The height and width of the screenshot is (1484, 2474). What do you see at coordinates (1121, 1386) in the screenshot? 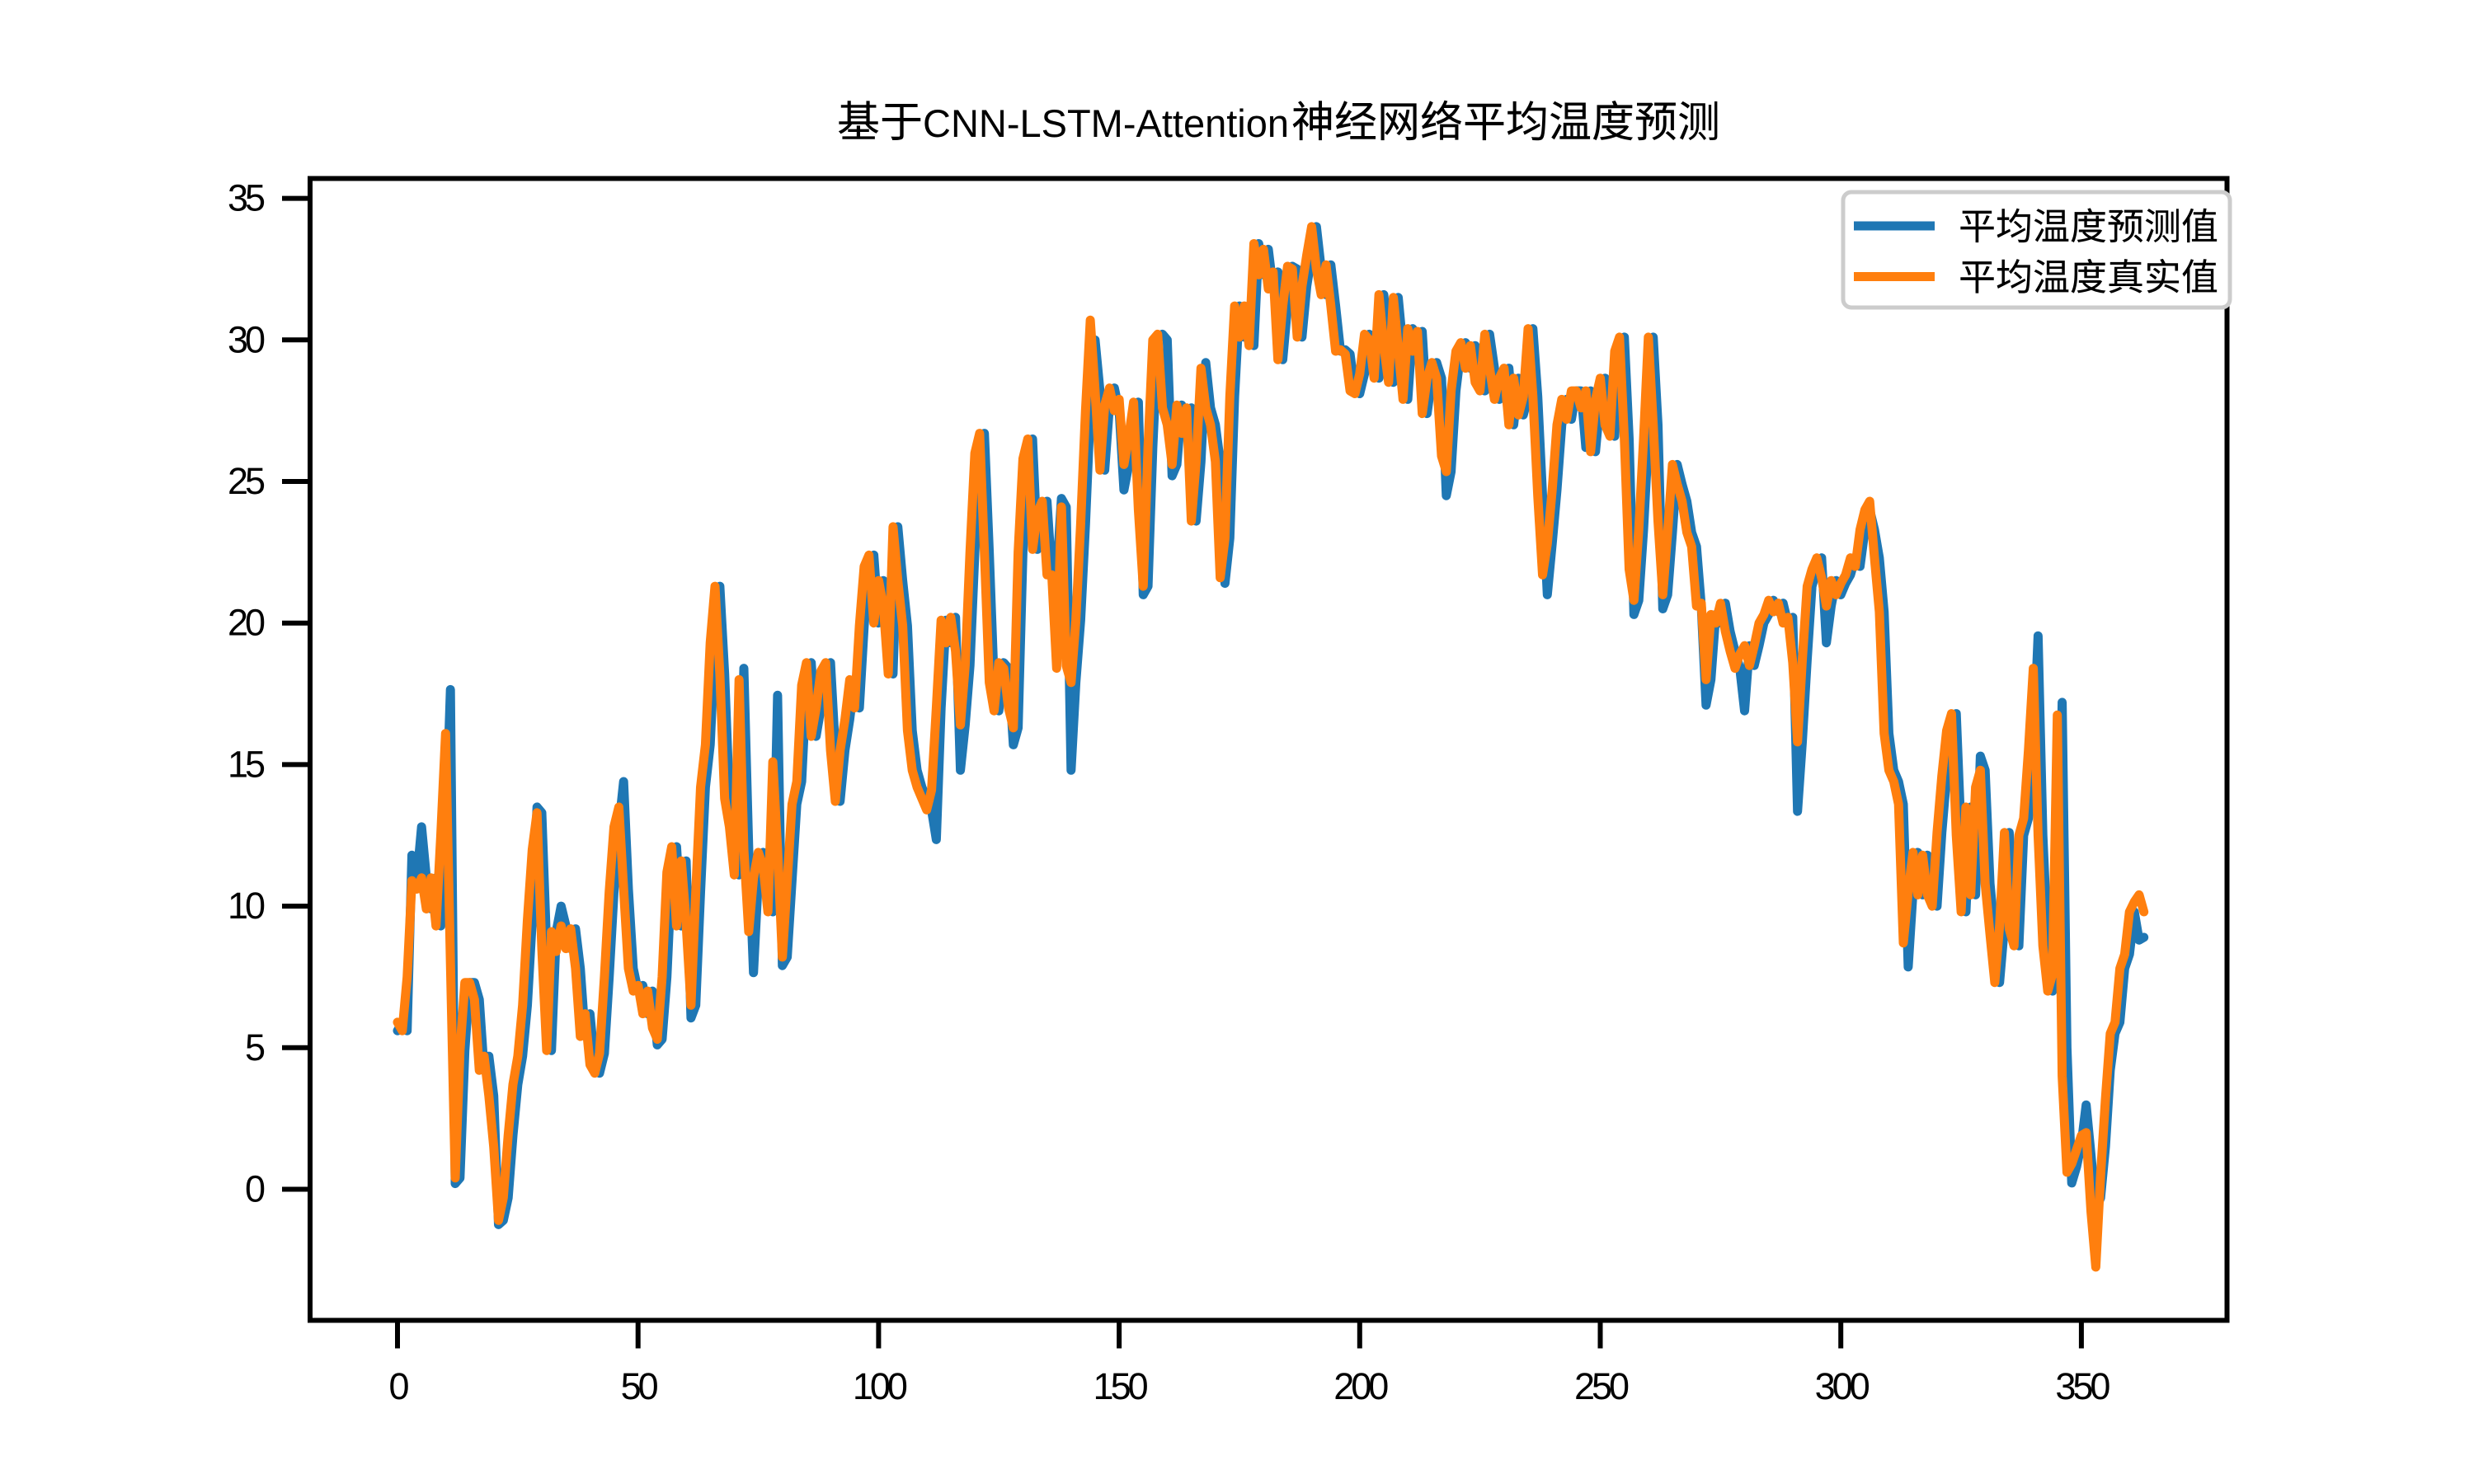
I see `svg-text: 150` at bounding box center [1121, 1386].